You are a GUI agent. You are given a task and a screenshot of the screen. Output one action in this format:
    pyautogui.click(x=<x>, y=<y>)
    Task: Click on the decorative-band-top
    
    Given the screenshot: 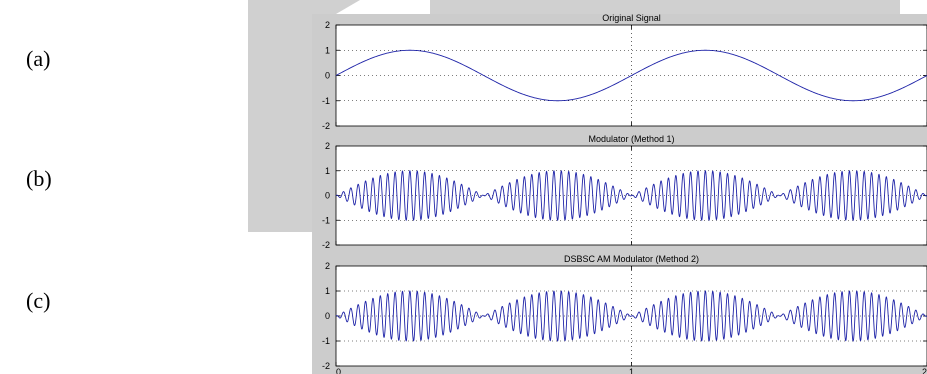 What is the action you would take?
    pyautogui.click(x=665, y=7)
    